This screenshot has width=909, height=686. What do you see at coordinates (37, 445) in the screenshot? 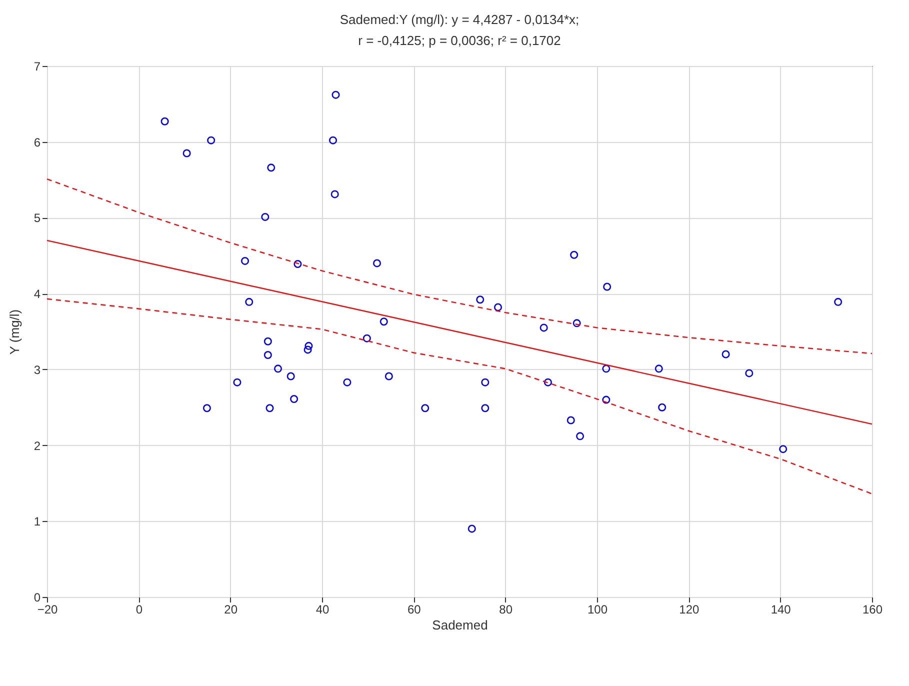
I see `y-tick-label: 2` at bounding box center [37, 445].